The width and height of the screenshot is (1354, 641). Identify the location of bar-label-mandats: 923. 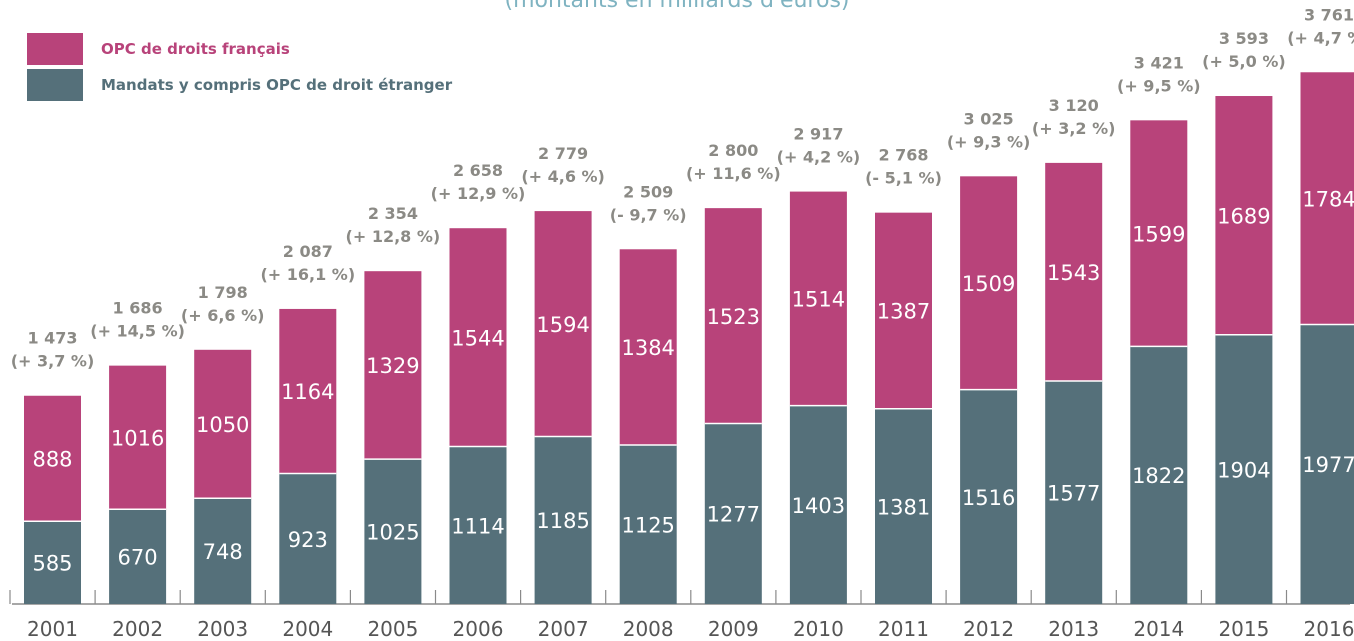
(308, 540).